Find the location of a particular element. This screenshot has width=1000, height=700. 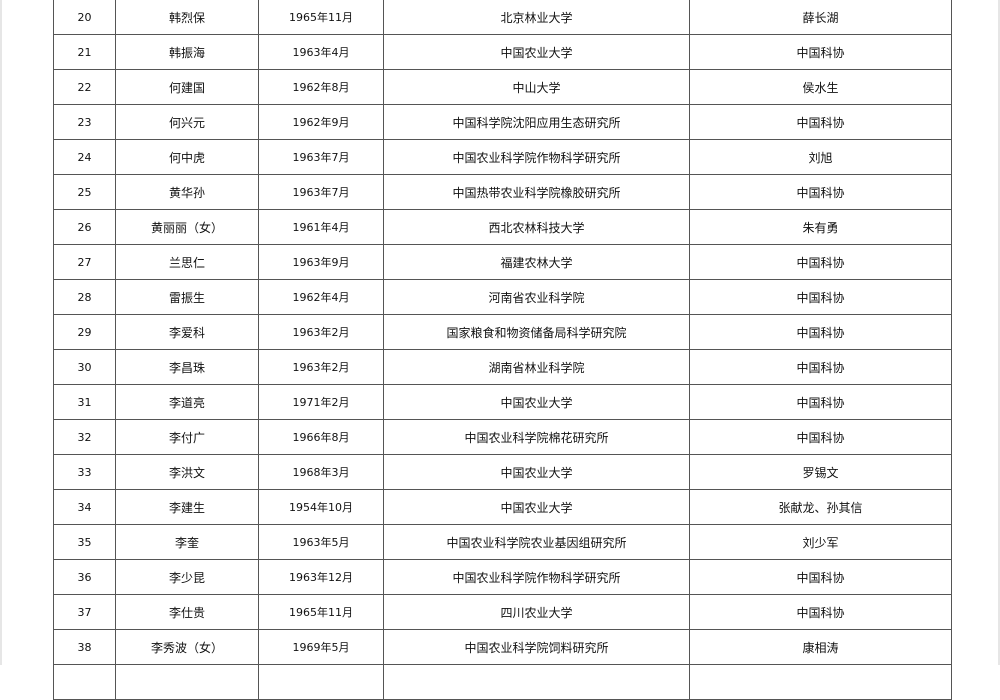

birth-date-cell: 1962年9月 is located at coordinates (321, 122).